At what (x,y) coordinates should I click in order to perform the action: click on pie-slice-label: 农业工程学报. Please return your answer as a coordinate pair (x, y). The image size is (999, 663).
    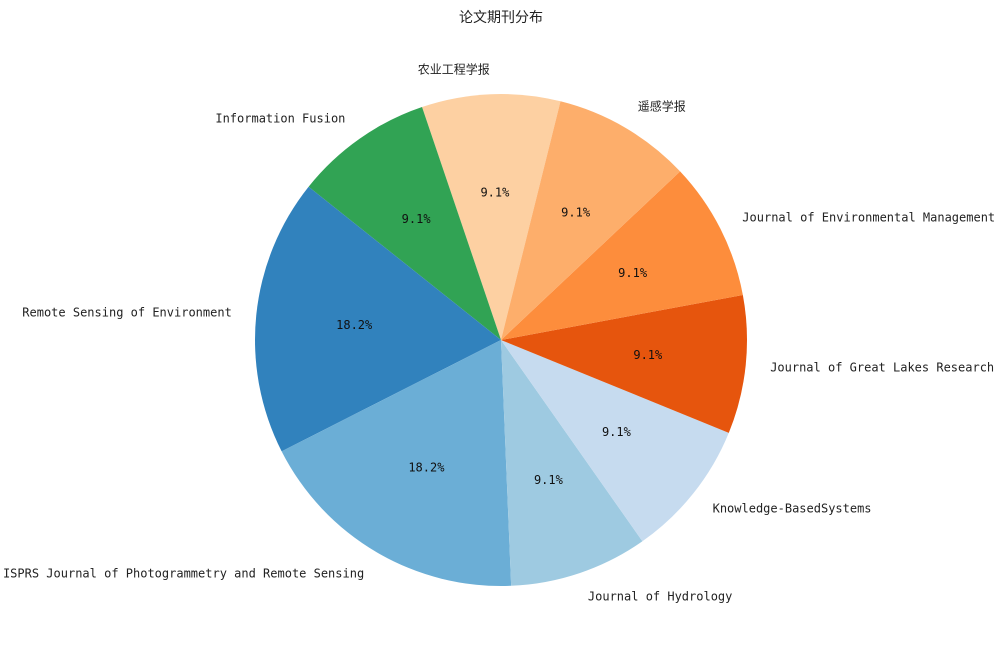
    Looking at the image, I should click on (454, 69).